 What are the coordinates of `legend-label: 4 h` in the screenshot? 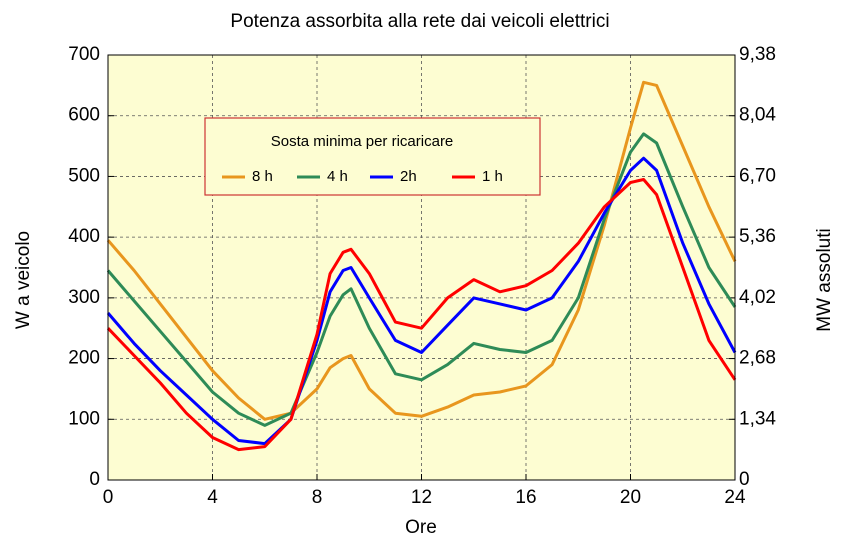 It's located at (337, 176).